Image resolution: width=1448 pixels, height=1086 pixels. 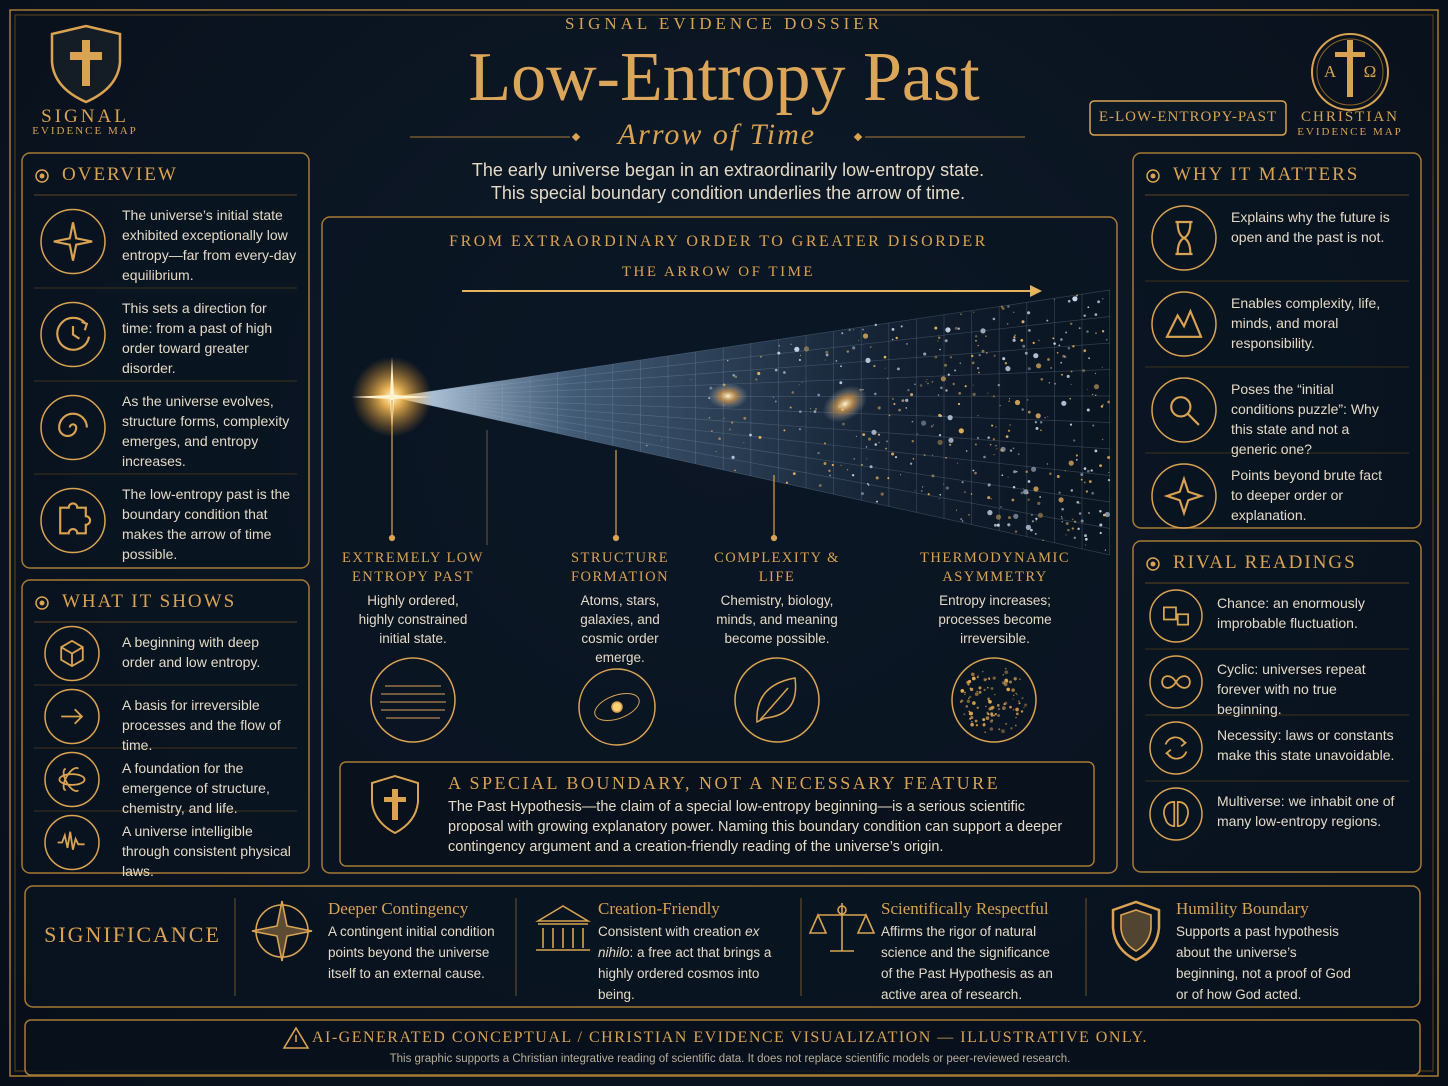 What do you see at coordinates (85, 131) in the screenshot?
I see `logo-text: EVIDENCE MAP` at bounding box center [85, 131].